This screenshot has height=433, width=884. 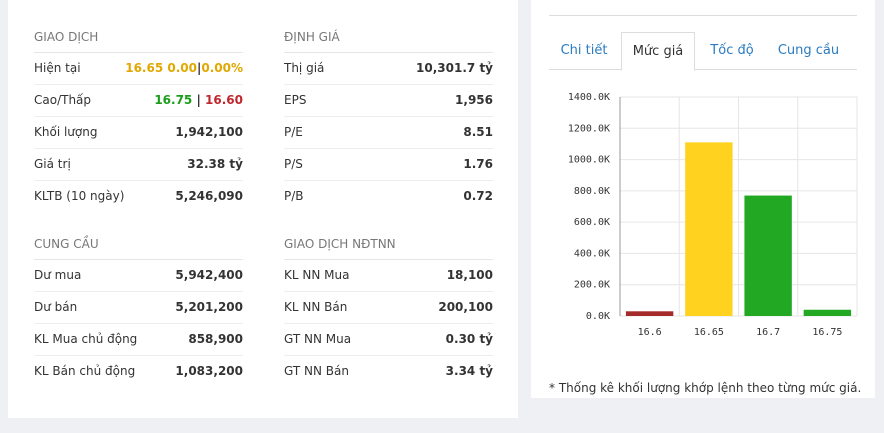 I want to click on row-label: KL Mua chủ động, so click(x=86, y=339).